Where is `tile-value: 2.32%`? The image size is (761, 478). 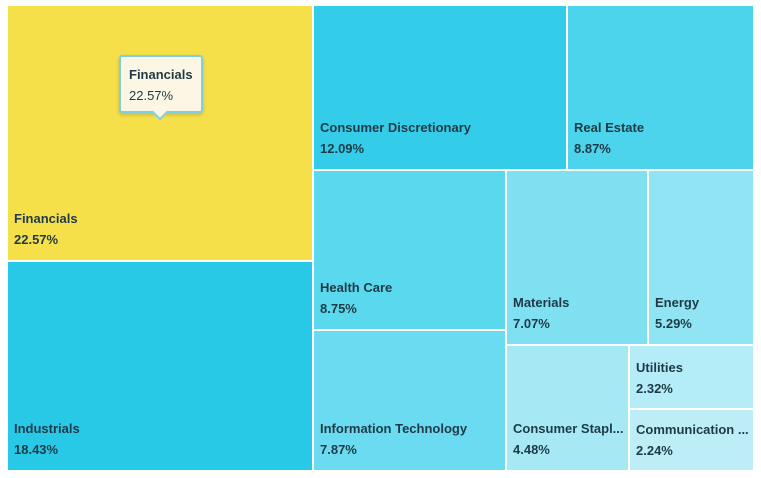
tile-value: 2.32% is located at coordinates (654, 388).